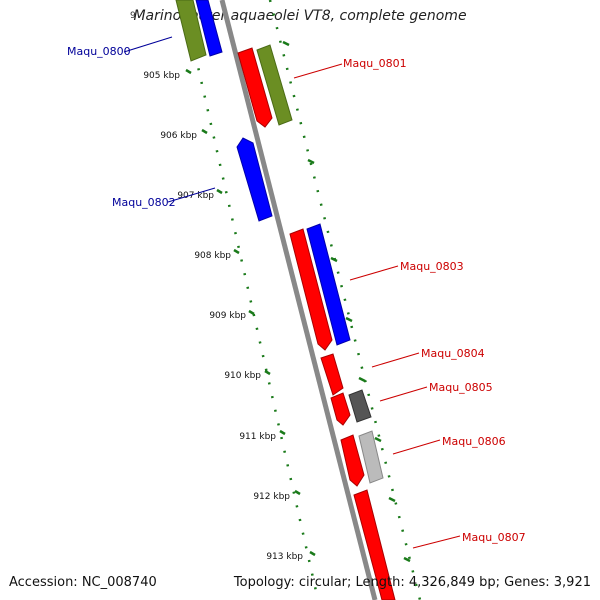 The width and height of the screenshot is (600, 600). What do you see at coordinates (375, 63) in the screenshot?
I see `gene-label-maqu-0801: Maqu_0801` at bounding box center [375, 63].